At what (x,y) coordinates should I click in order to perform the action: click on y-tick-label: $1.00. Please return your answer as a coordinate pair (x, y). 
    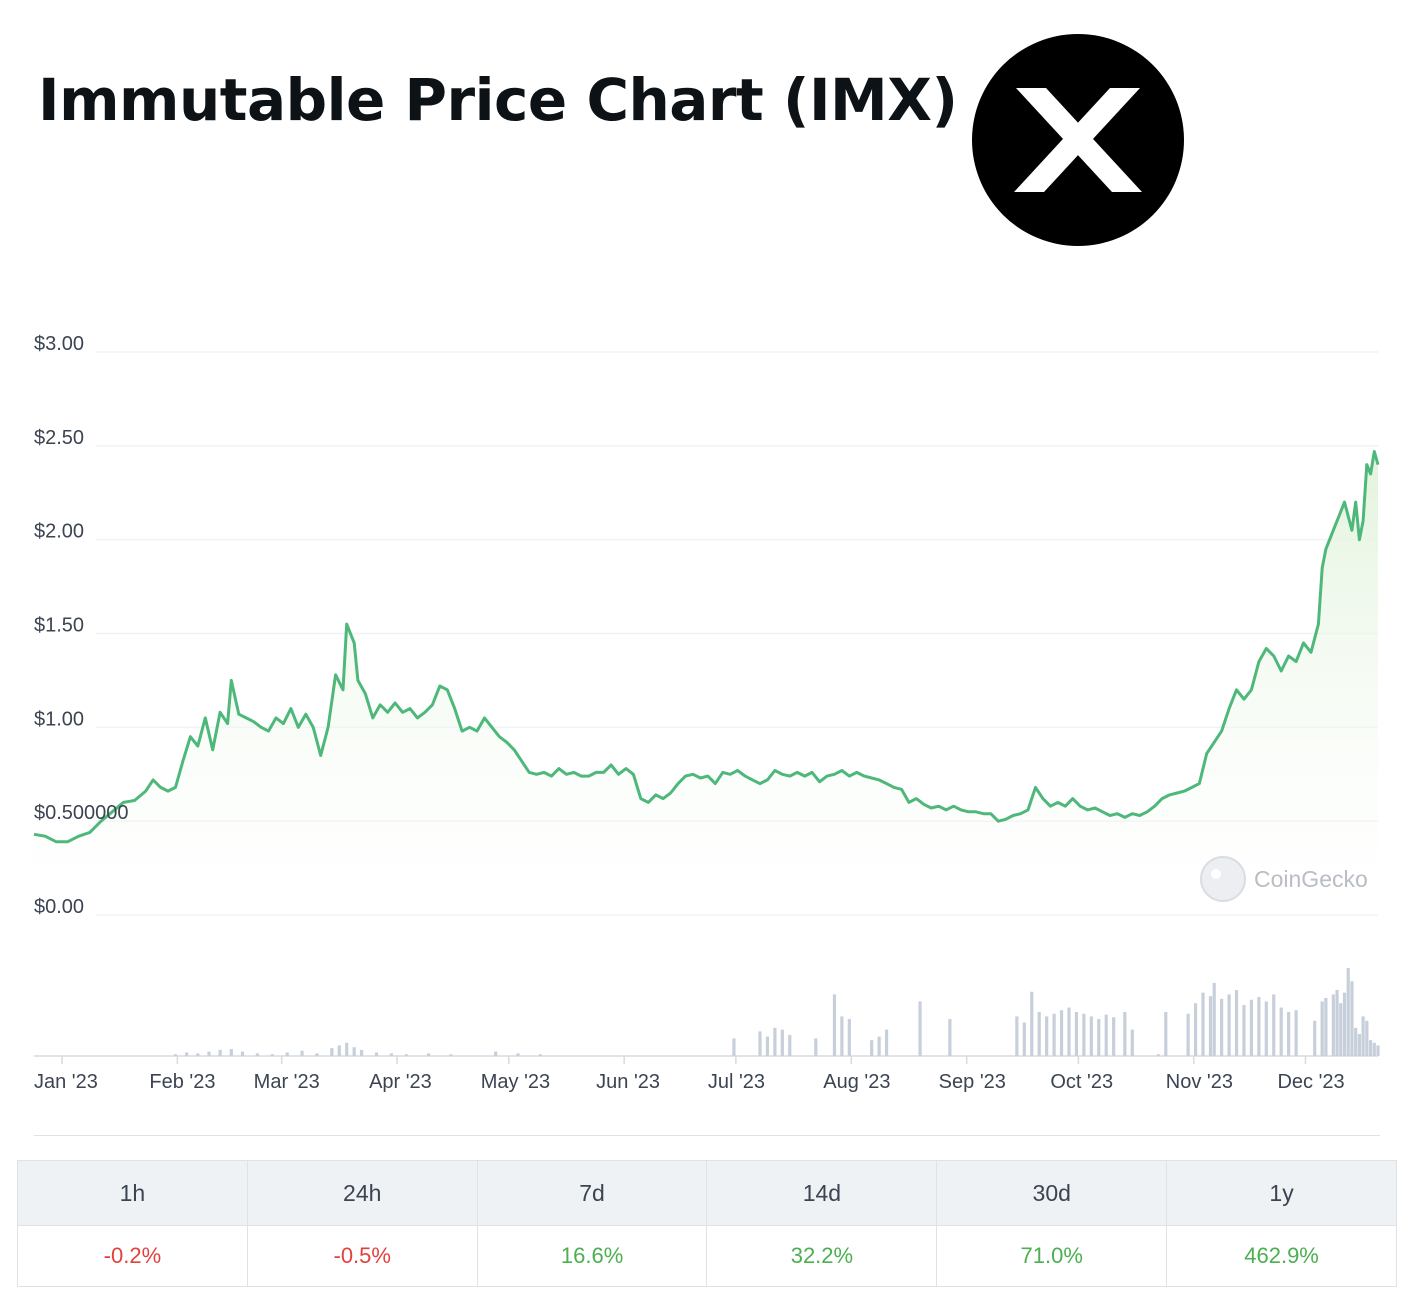
    Looking at the image, I should click on (59, 719).